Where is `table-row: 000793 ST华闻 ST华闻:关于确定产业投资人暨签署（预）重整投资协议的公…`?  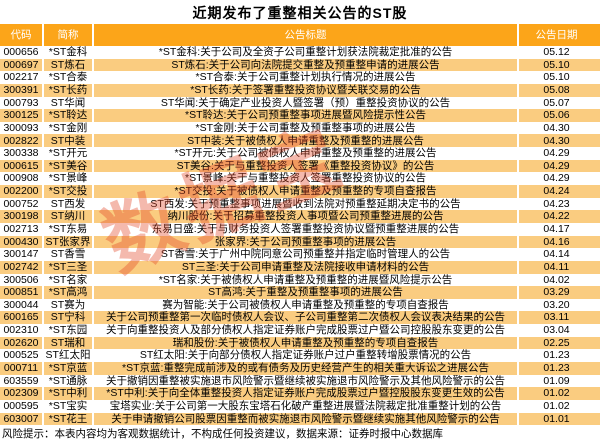
table-row: 000793 ST华闻 ST华闻:关于确定产业投资人暨签署（预）重整投资协议的公… is located at coordinates (300, 103).